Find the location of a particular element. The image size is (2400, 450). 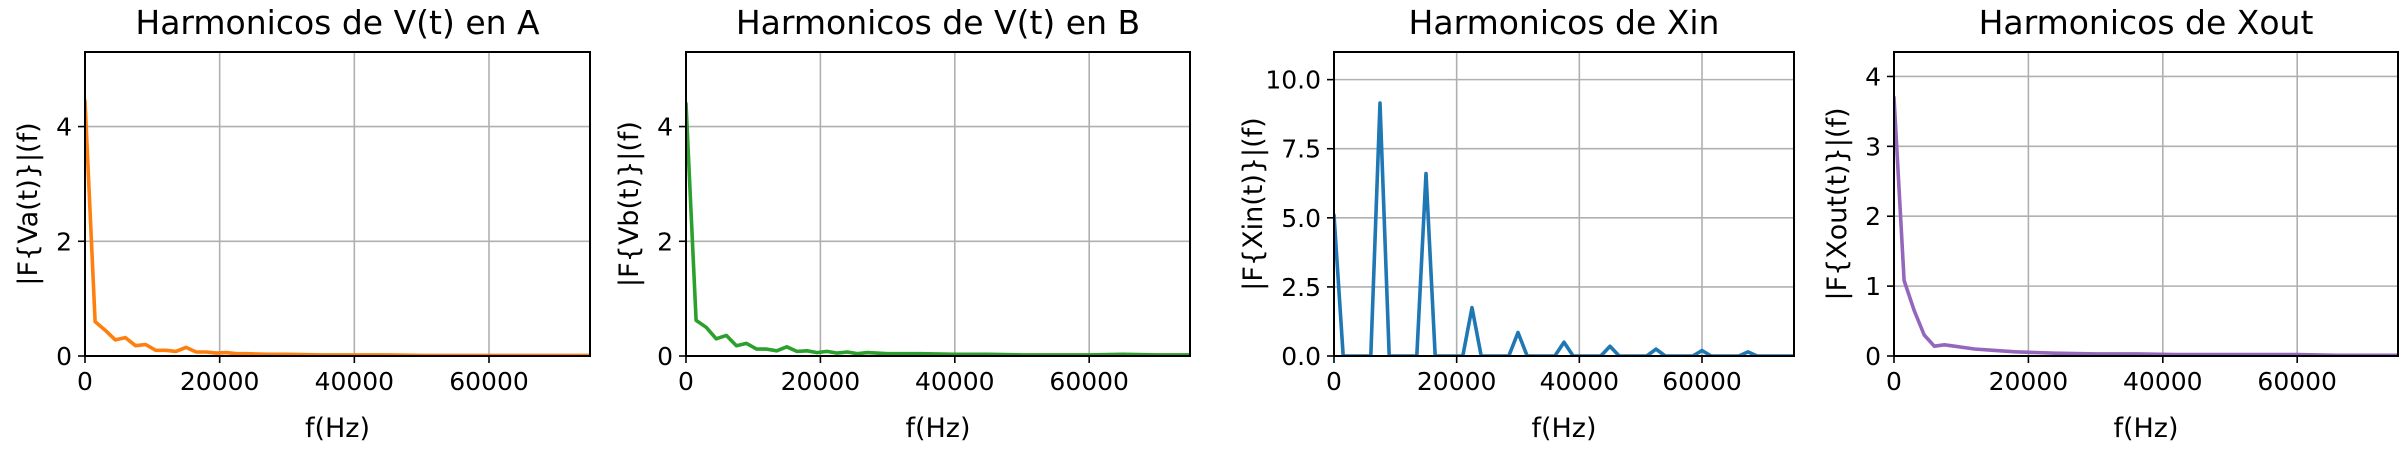

y-tick-label: 10.0 is located at coordinates (1293, 80).